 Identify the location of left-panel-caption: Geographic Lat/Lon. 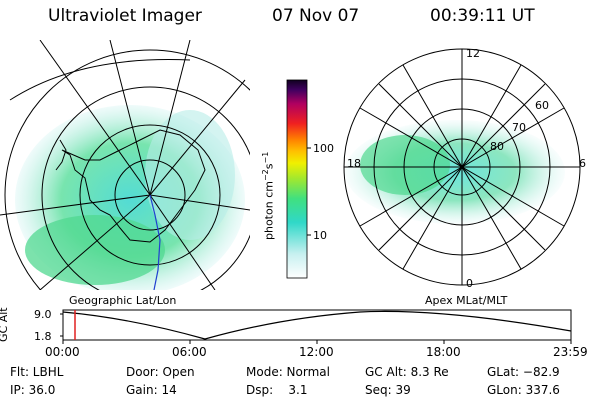
(123, 300).